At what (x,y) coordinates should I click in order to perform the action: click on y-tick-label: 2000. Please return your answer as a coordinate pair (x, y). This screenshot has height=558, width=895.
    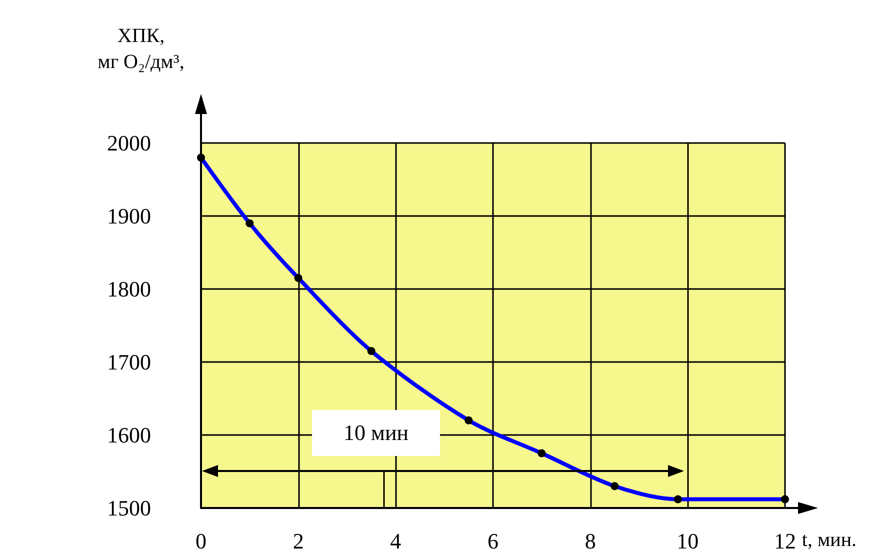
    Looking at the image, I should click on (129, 143).